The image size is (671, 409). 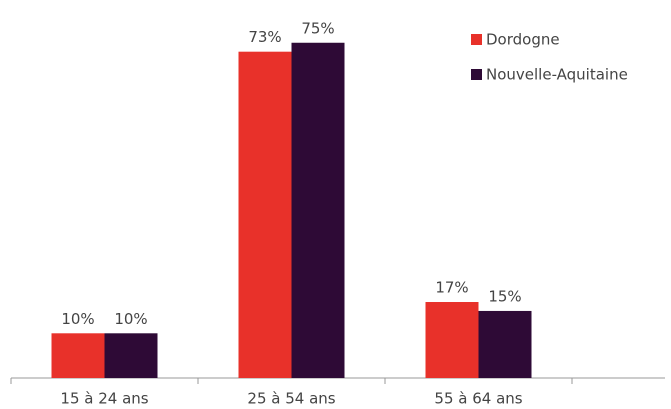 I want to click on data-label: 75%, so click(x=317, y=28).